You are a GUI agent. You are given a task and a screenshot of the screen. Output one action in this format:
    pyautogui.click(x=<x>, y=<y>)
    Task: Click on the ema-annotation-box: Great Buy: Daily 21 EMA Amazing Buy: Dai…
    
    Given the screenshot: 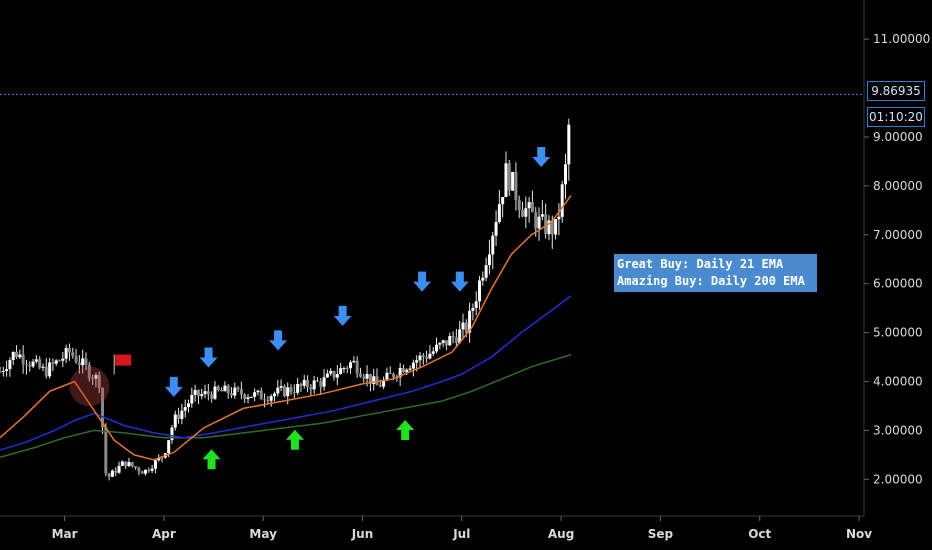 What is the action you would take?
    pyautogui.click(x=715, y=273)
    